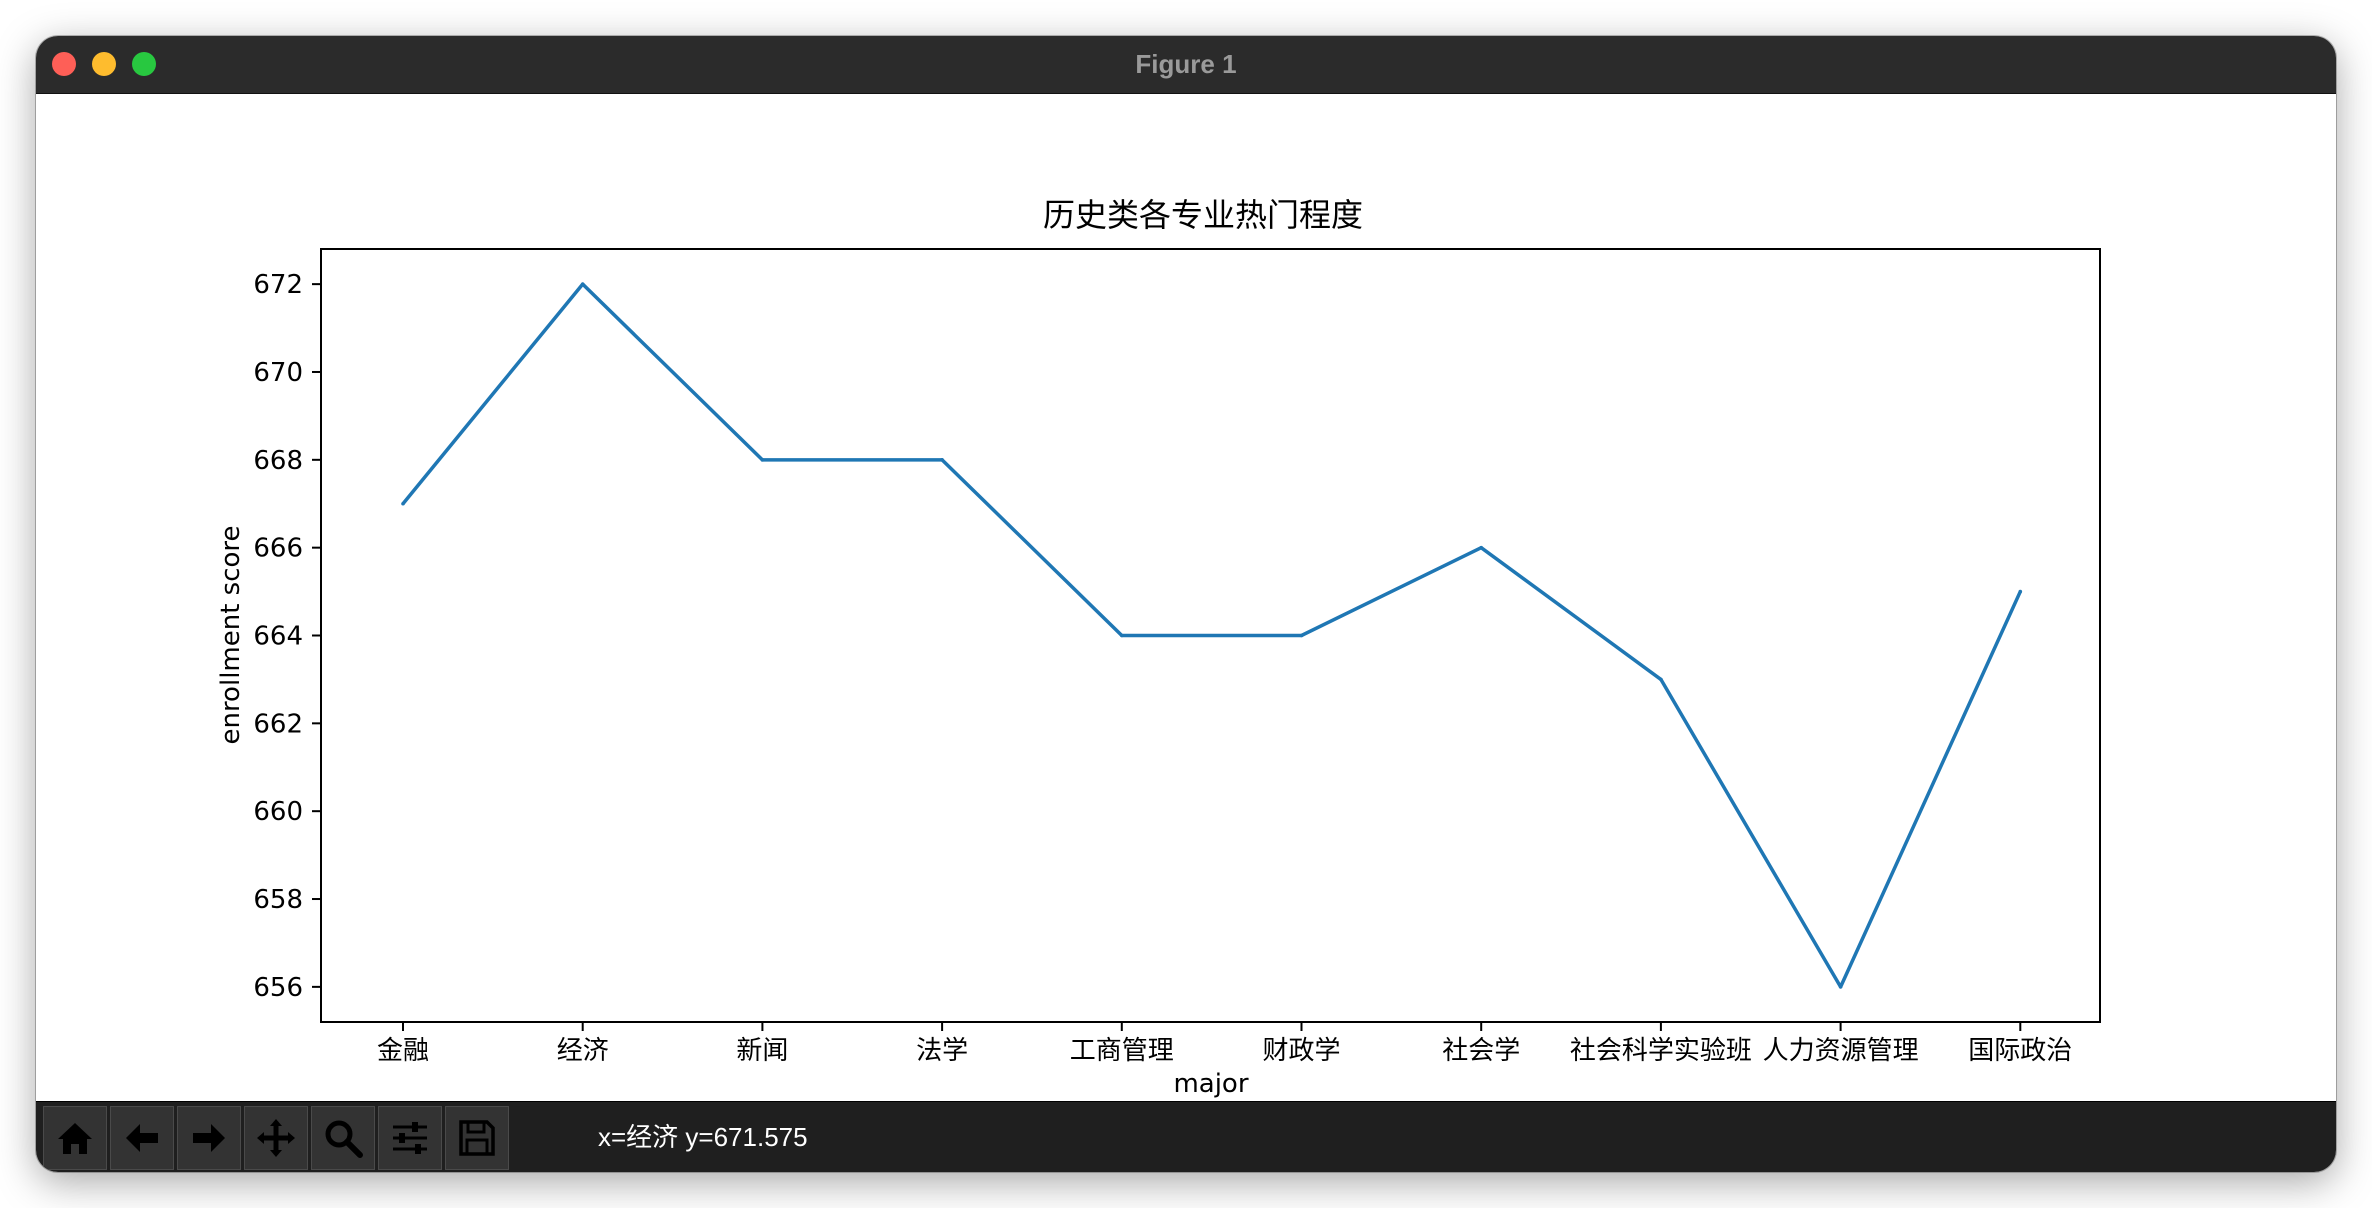 The height and width of the screenshot is (1208, 2372). I want to click on window-title: Figure 1, so click(1186, 64).